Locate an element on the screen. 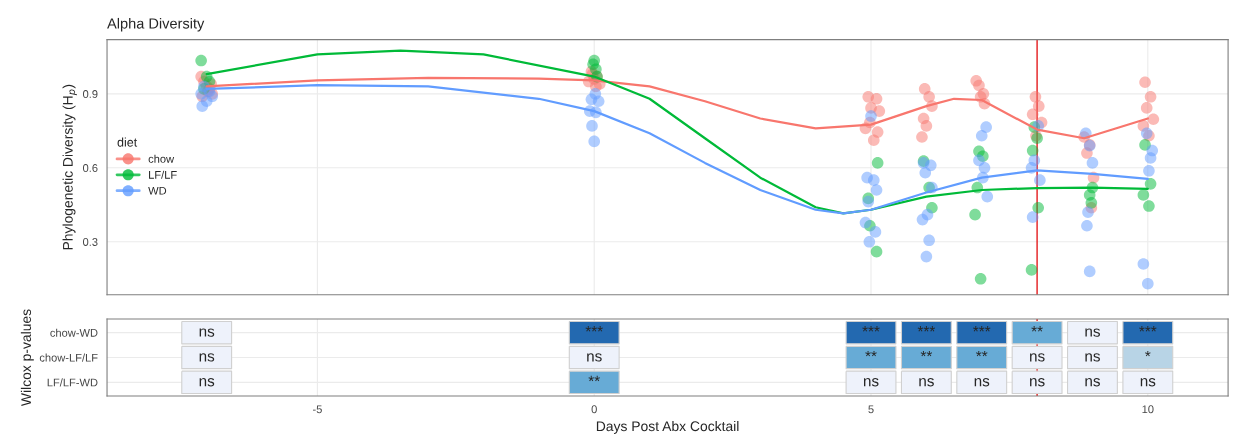 The height and width of the screenshot is (440, 1236). x-tick-label: 5 is located at coordinates (871, 409).